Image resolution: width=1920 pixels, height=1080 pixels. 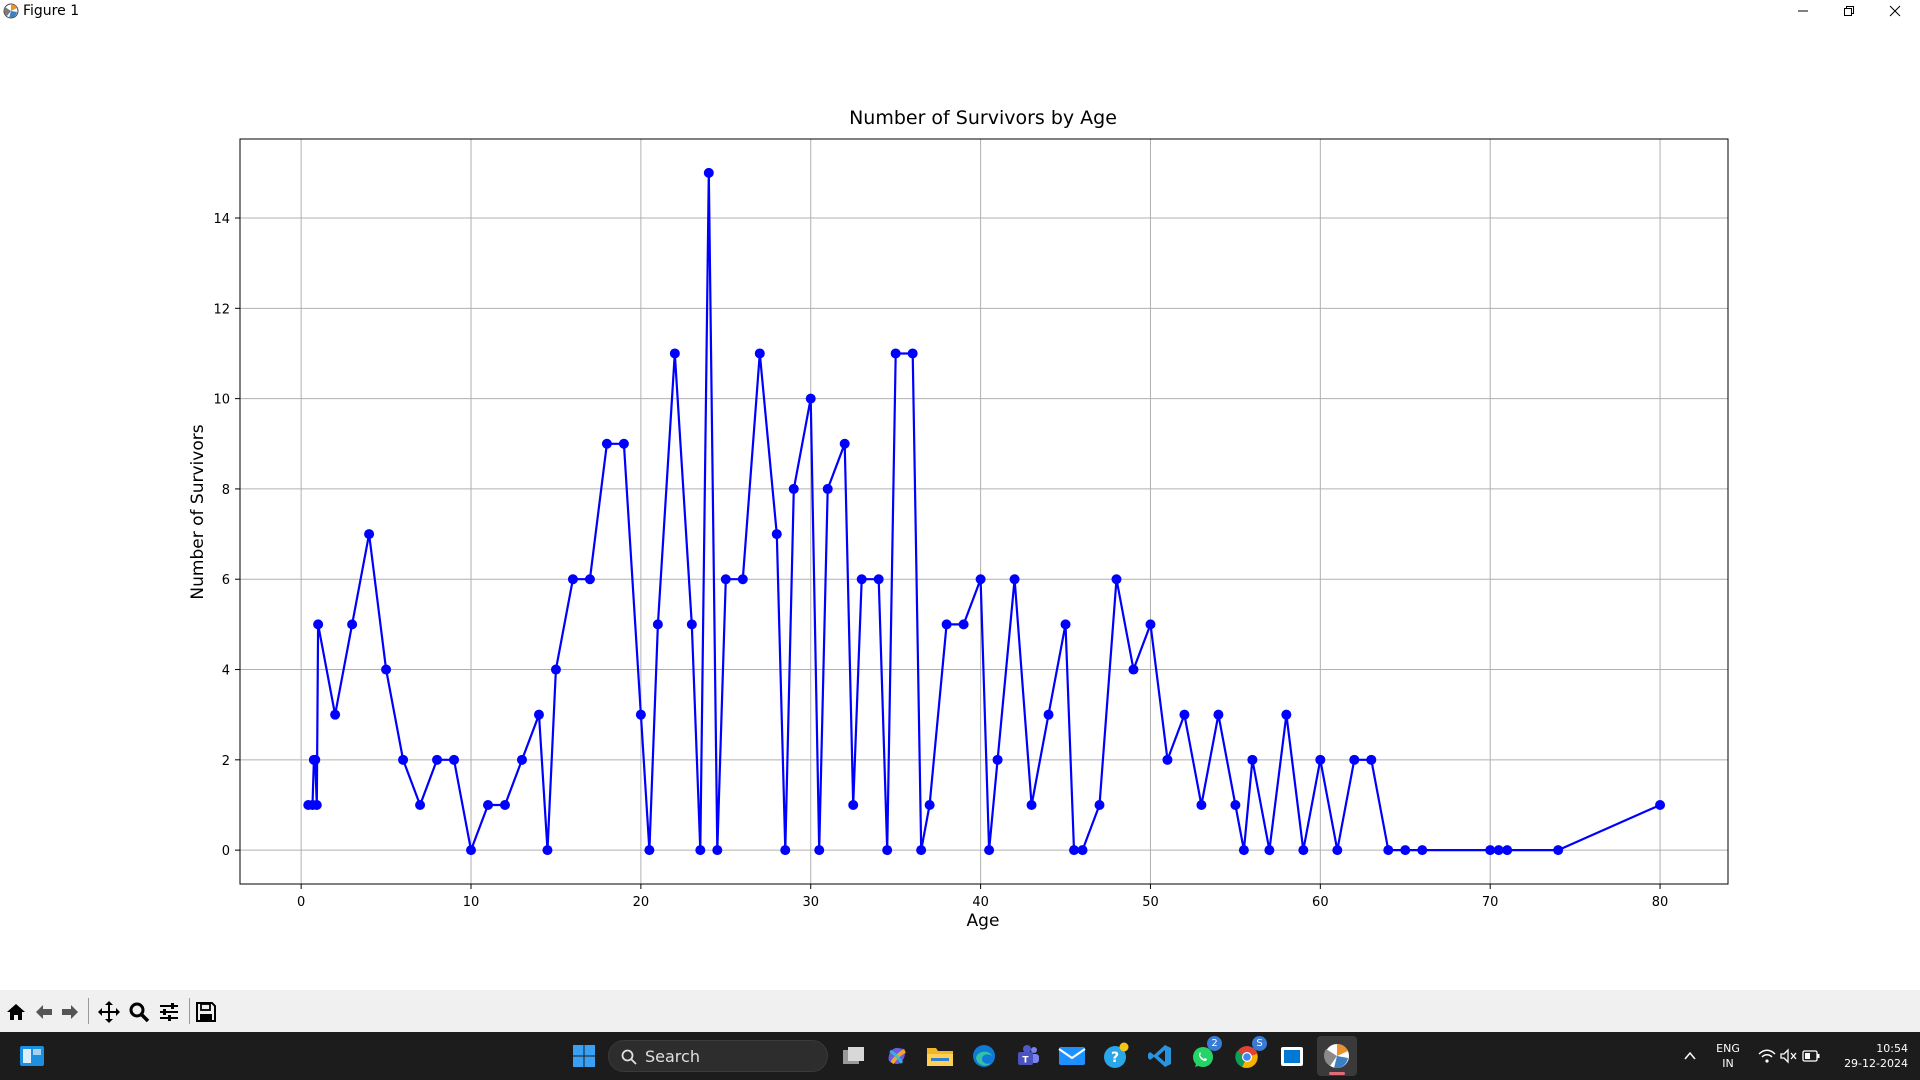 What do you see at coordinates (16, 1012) in the screenshot?
I see `home-button` at bounding box center [16, 1012].